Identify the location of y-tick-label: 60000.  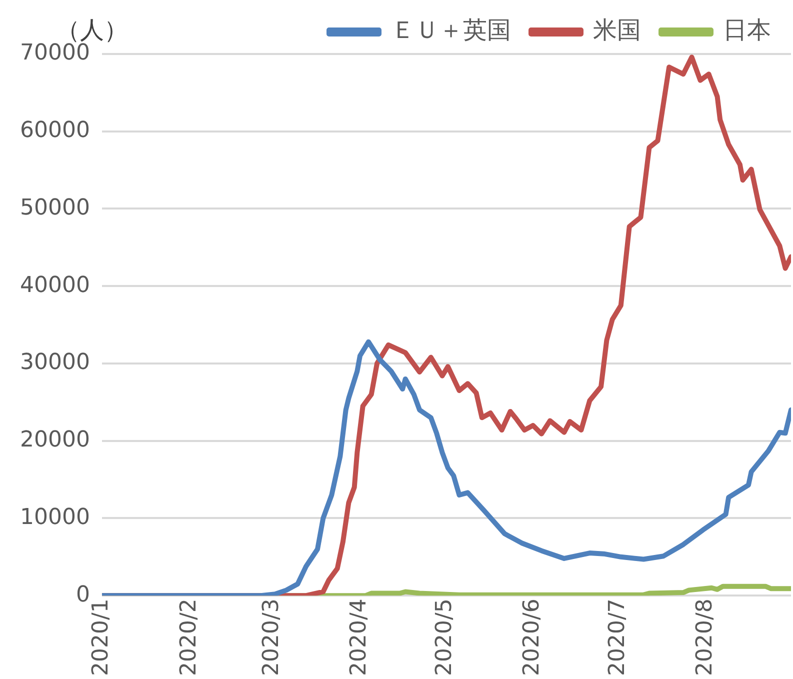
(55, 131).